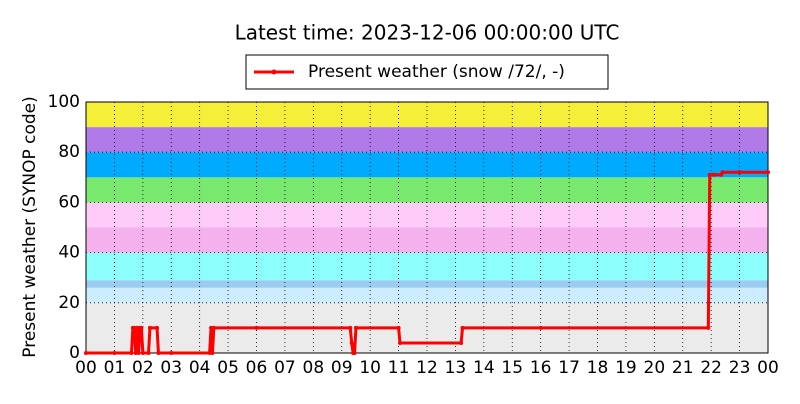 The width and height of the screenshot is (800, 404). I want to click on x-tick-label: 16, so click(541, 368).